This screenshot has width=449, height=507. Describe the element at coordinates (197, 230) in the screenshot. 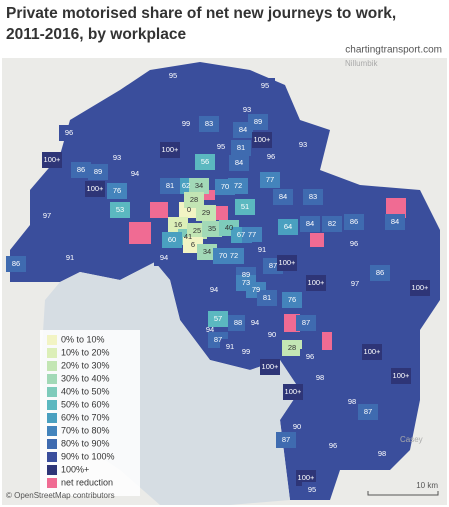

I see `region-label: 25` at that location.